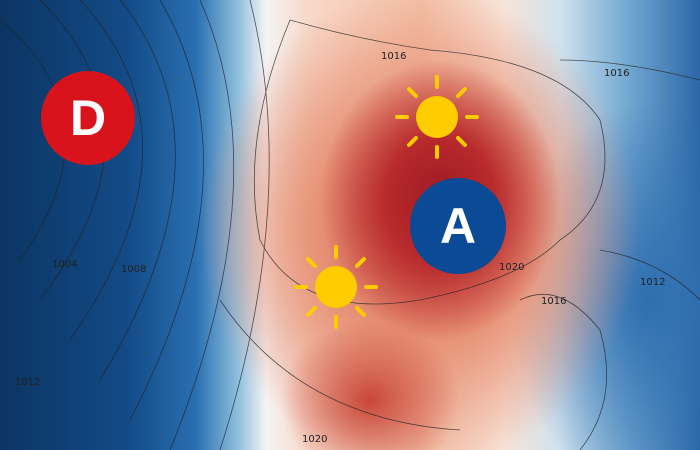 This screenshot has width=700, height=450. Describe the element at coordinates (65, 264) in the screenshot. I see `isobar-label: 1004` at that location.